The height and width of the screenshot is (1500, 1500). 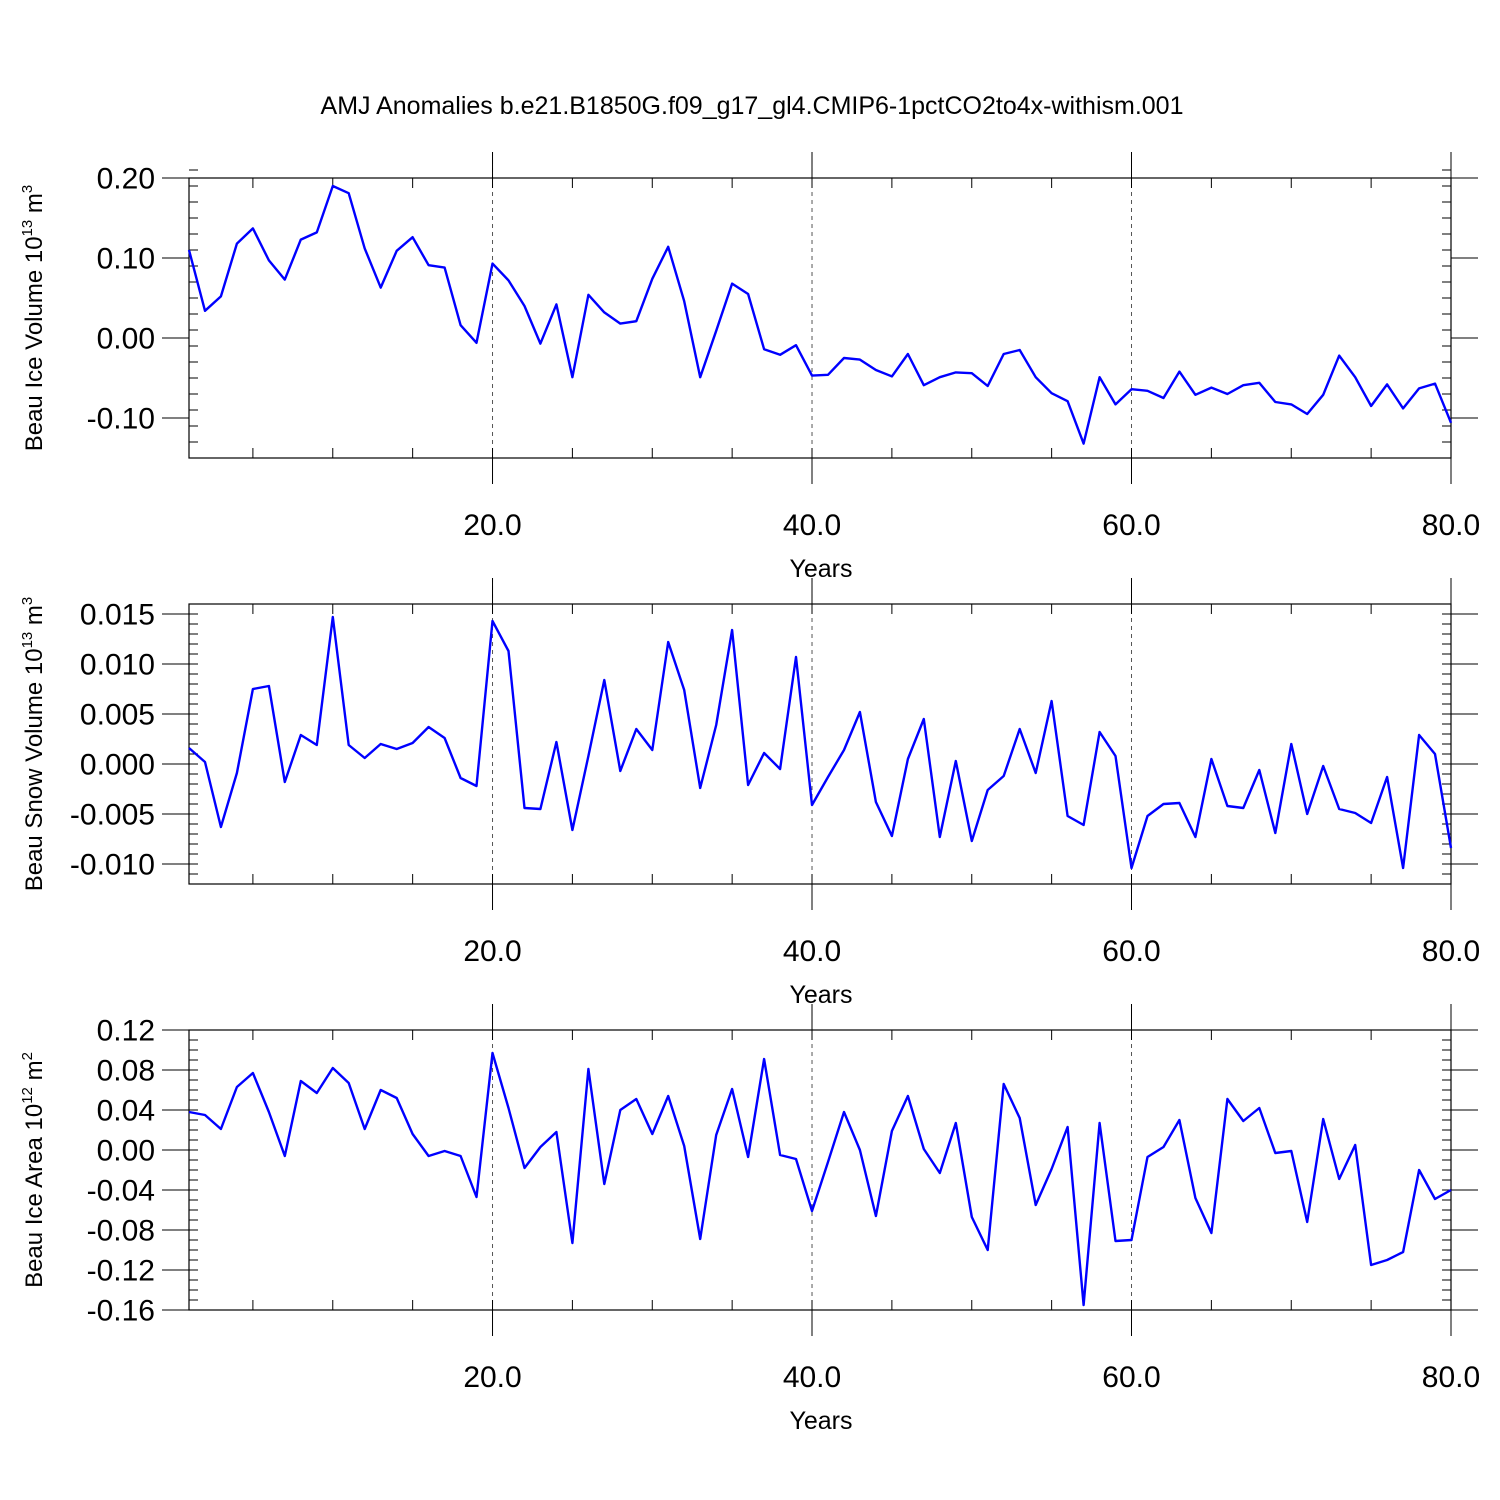 I want to click on y-tick-label: -0.12, so click(x=121, y=1271).